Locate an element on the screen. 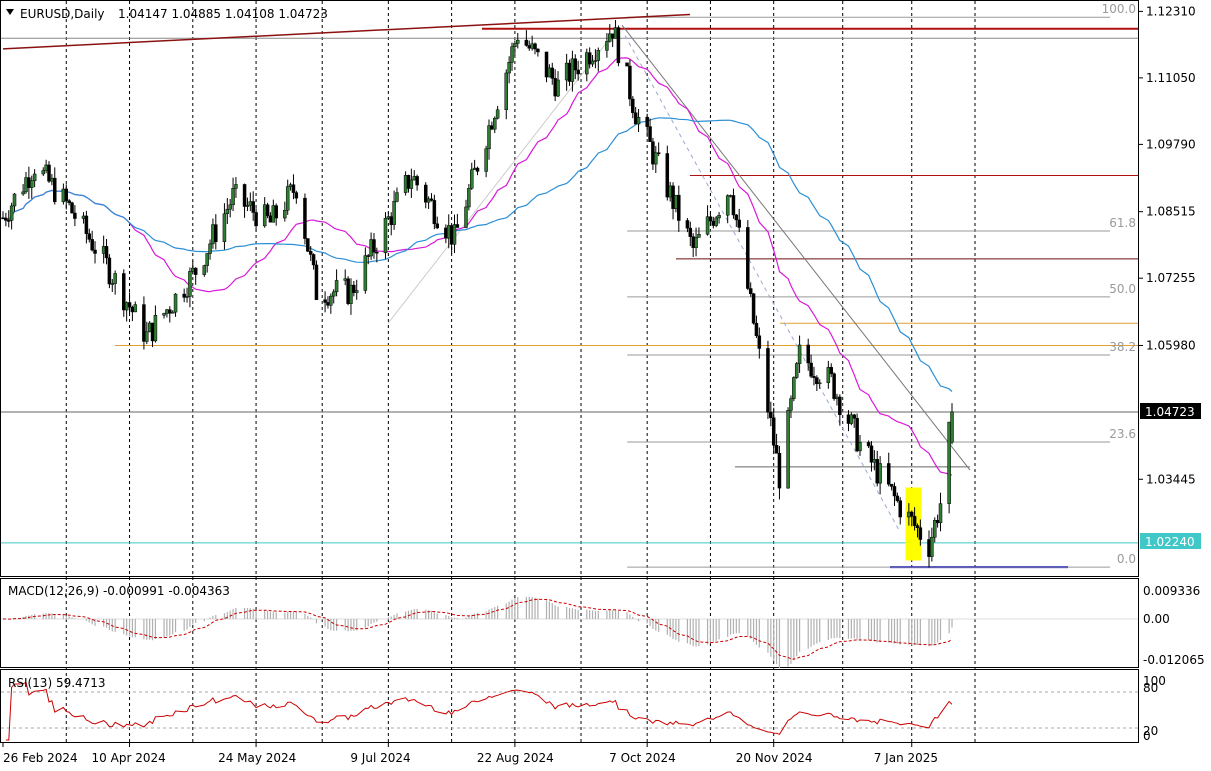  rsi-line is located at coordinates (479, 711).